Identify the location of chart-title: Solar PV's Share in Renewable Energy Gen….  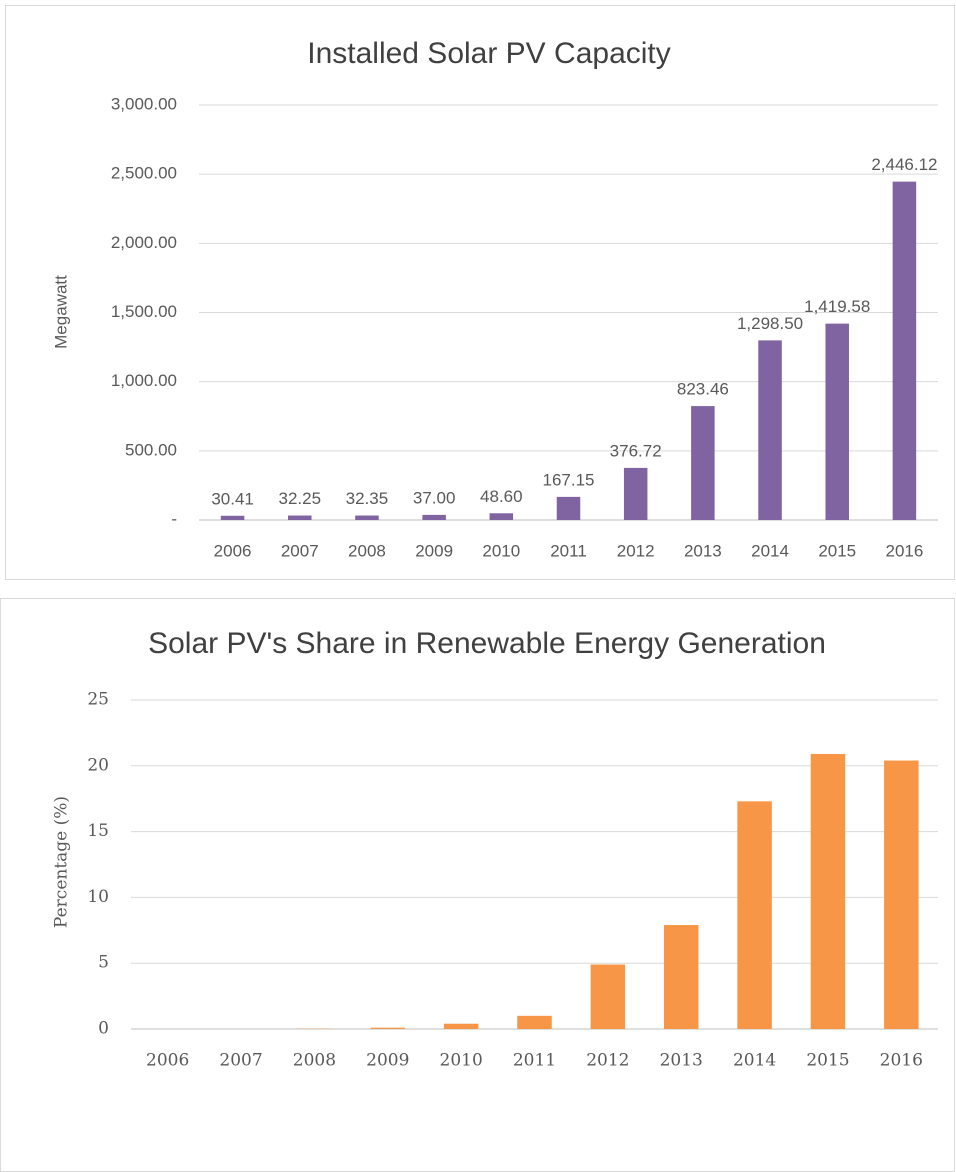
(487, 643).